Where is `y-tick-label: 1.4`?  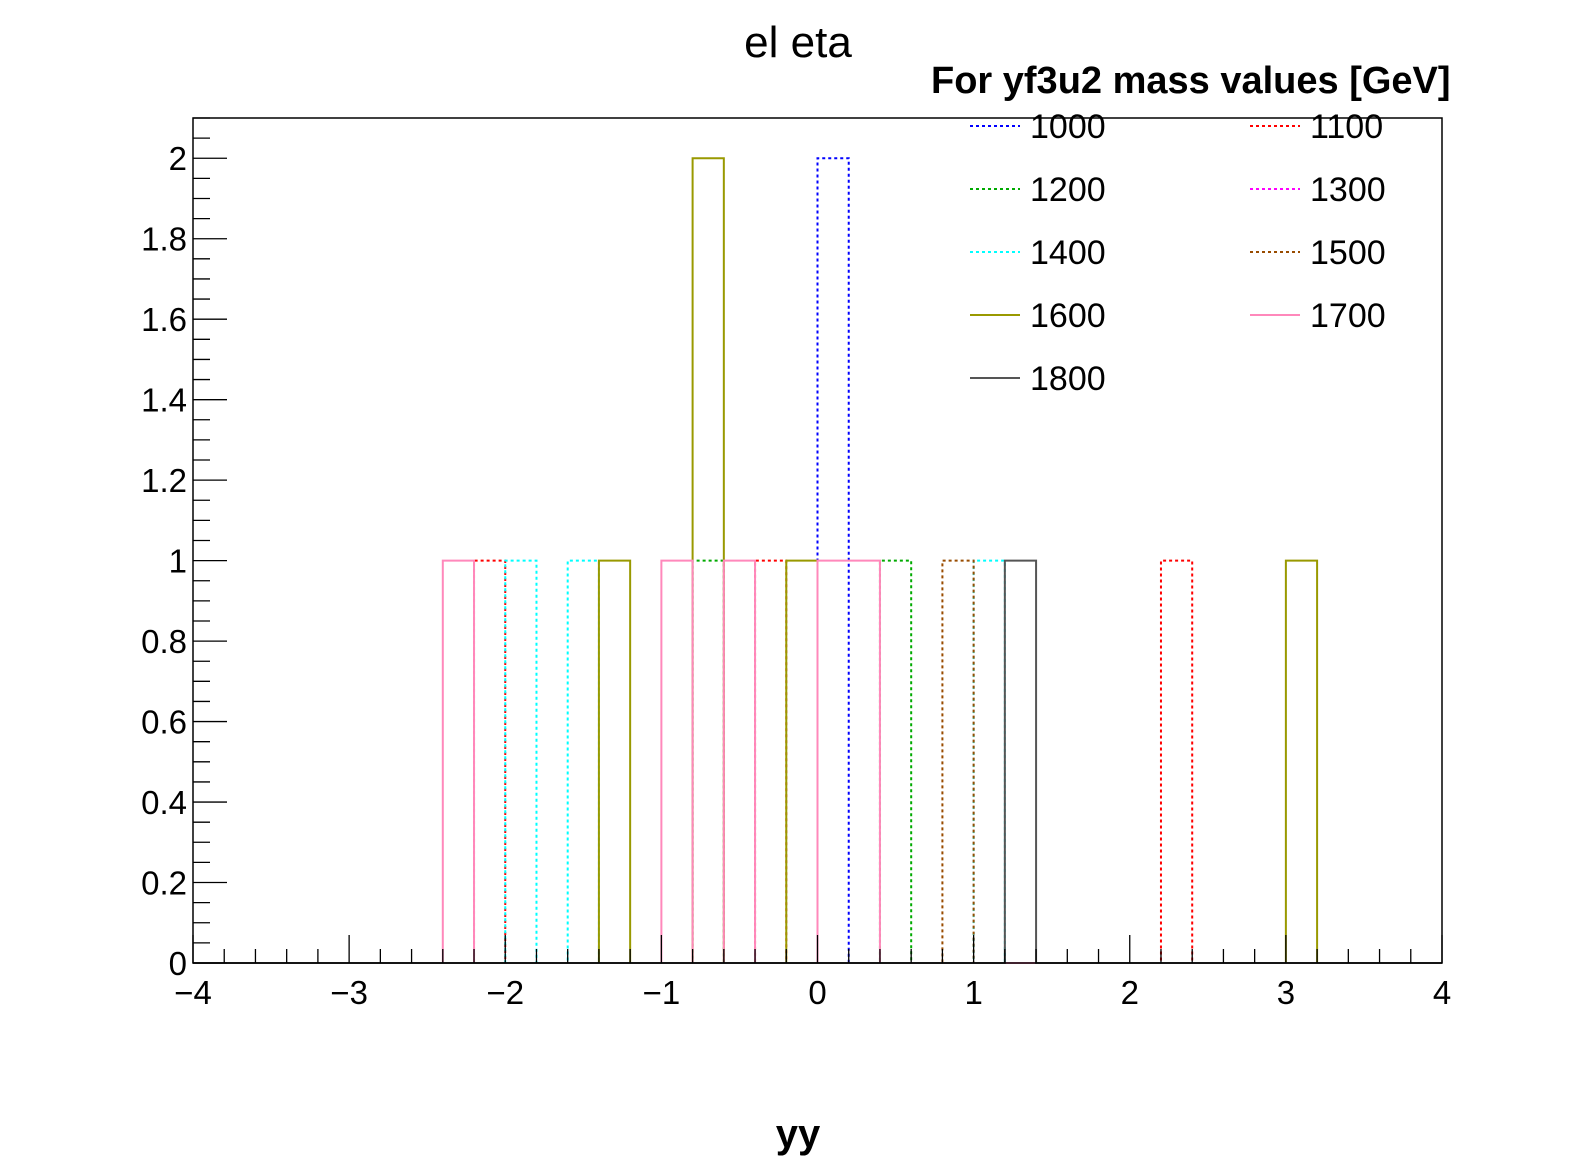 y-tick-label: 1.4 is located at coordinates (164, 400).